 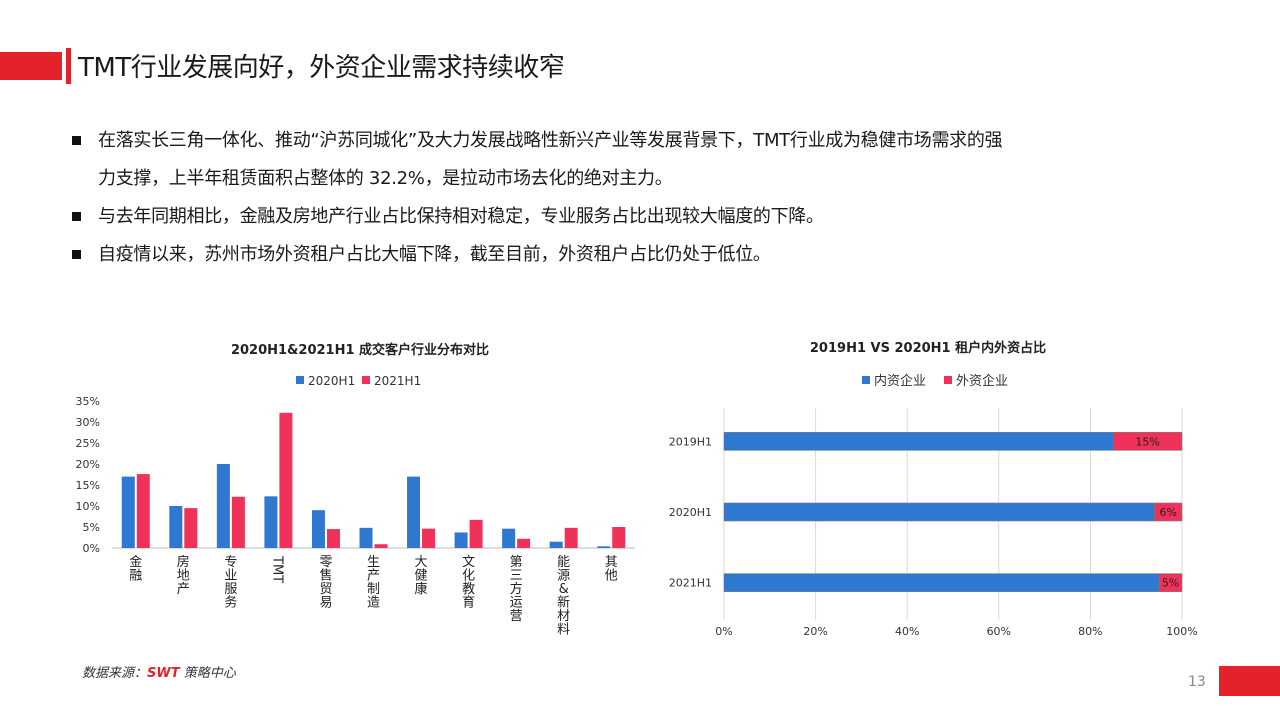 I want to click on y-tick-label: 10%, so click(x=88, y=506).